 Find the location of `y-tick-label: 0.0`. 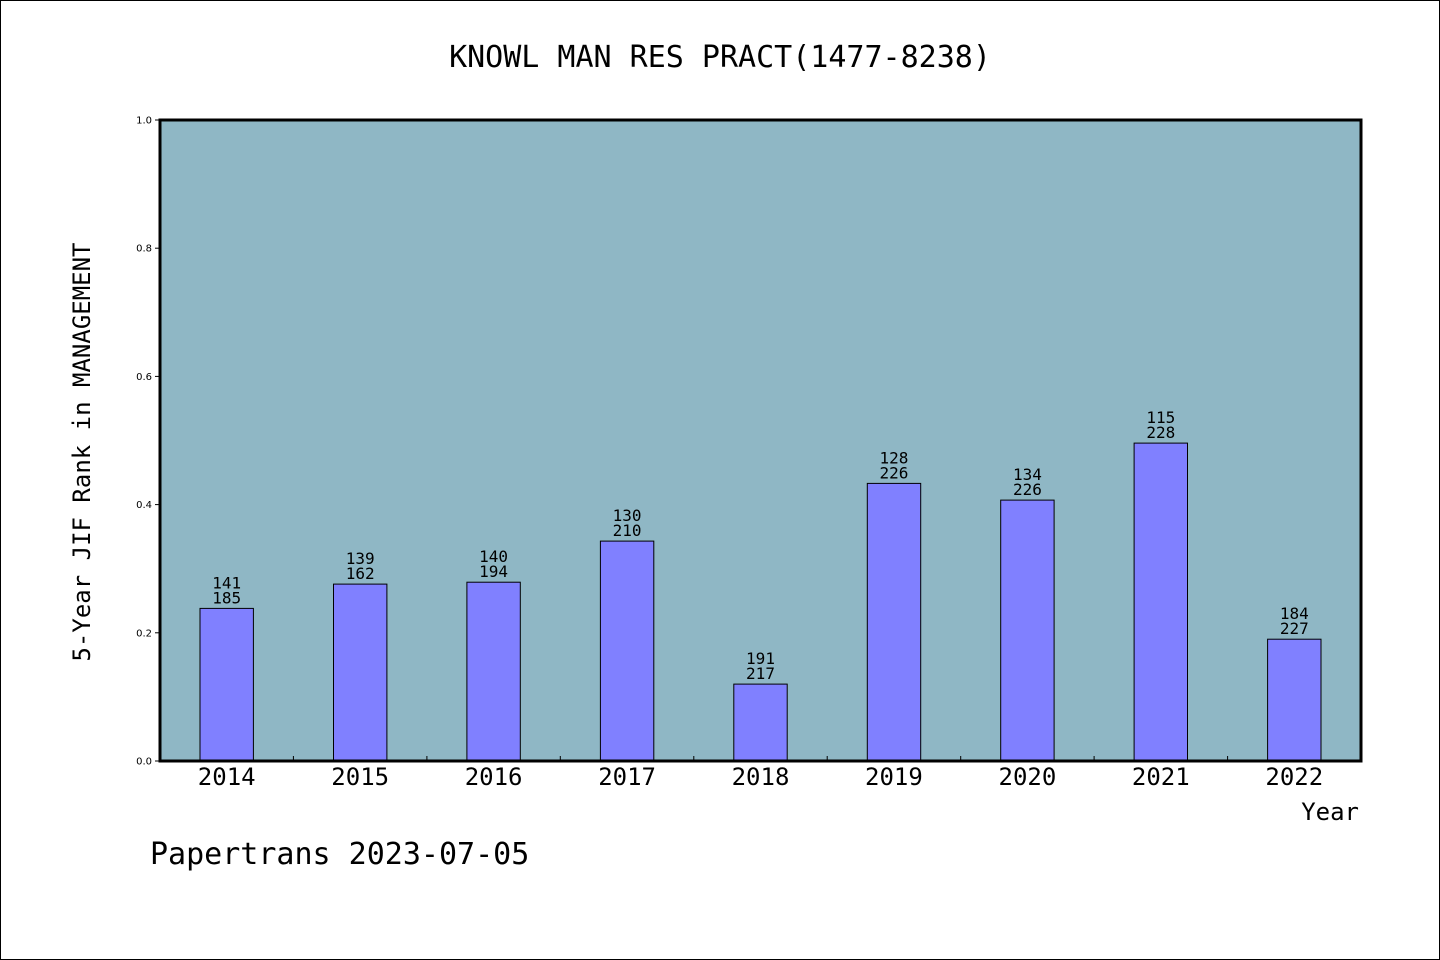

y-tick-label: 0.0 is located at coordinates (144, 762).